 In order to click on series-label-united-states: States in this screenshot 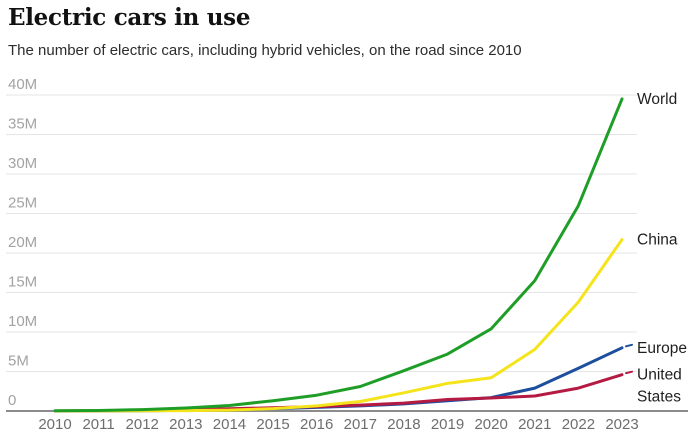, I will do `click(659, 397)`.